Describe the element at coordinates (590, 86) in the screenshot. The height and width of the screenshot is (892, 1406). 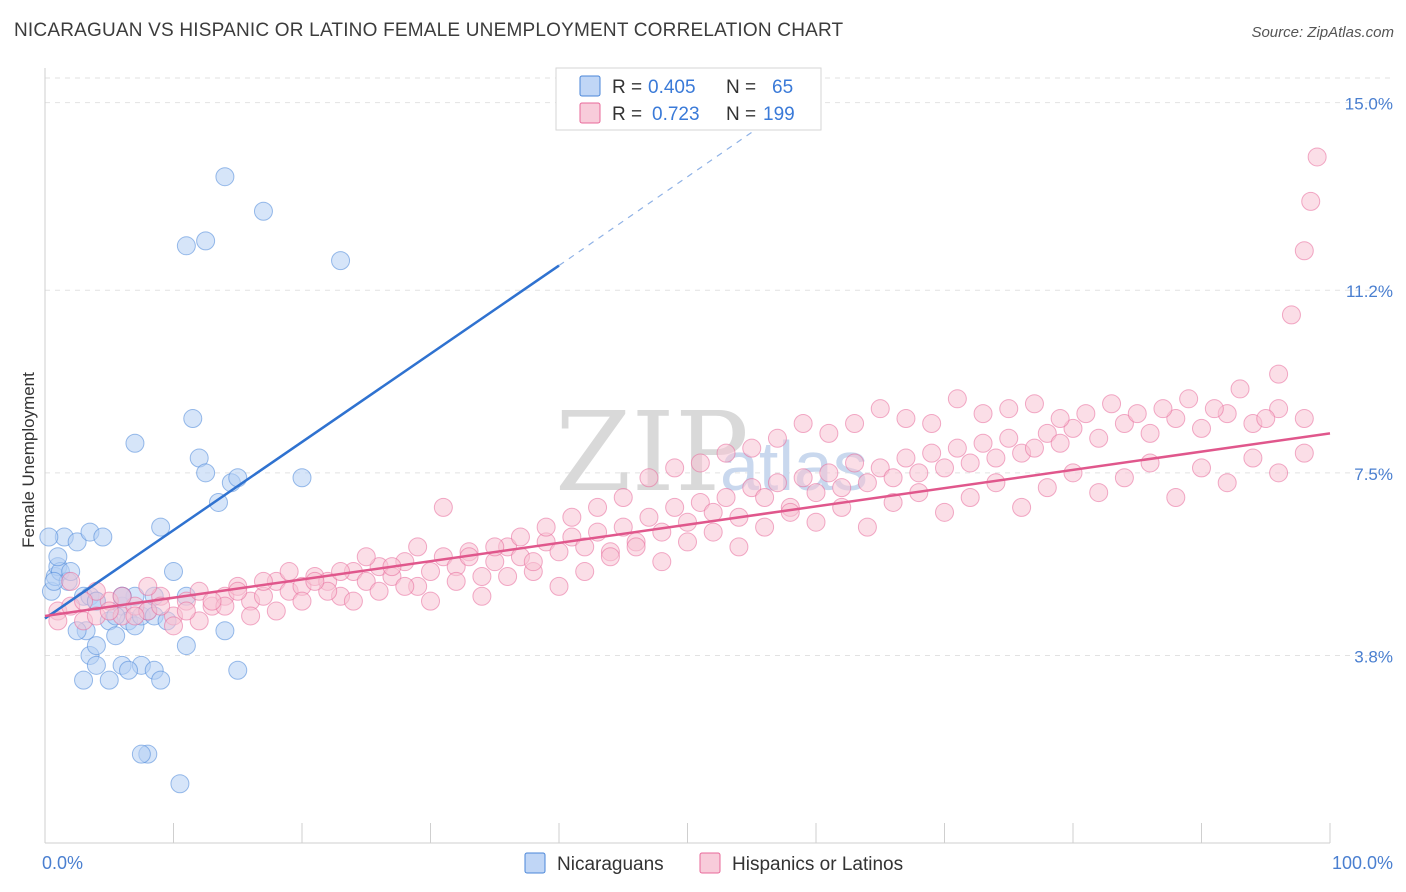
I see `legend-swatch-nicaraguans` at that location.